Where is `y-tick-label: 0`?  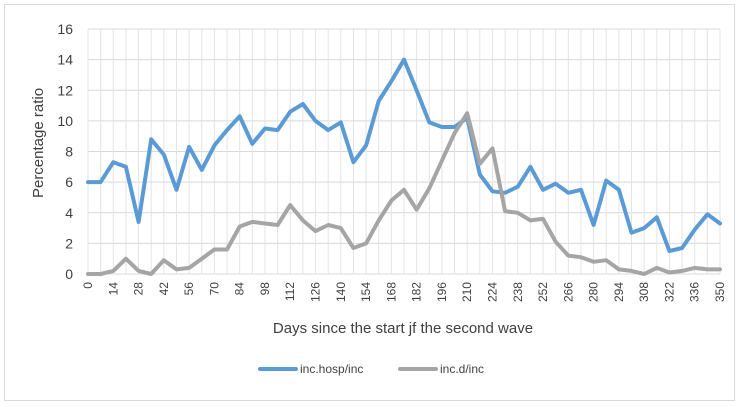
y-tick-label: 0 is located at coordinates (69, 274).